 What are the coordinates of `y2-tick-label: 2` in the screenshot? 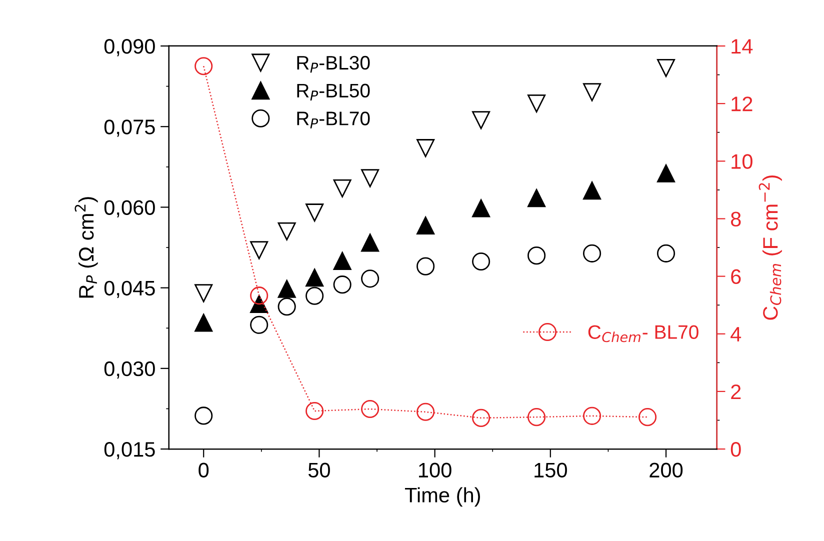 It's located at (736, 391).